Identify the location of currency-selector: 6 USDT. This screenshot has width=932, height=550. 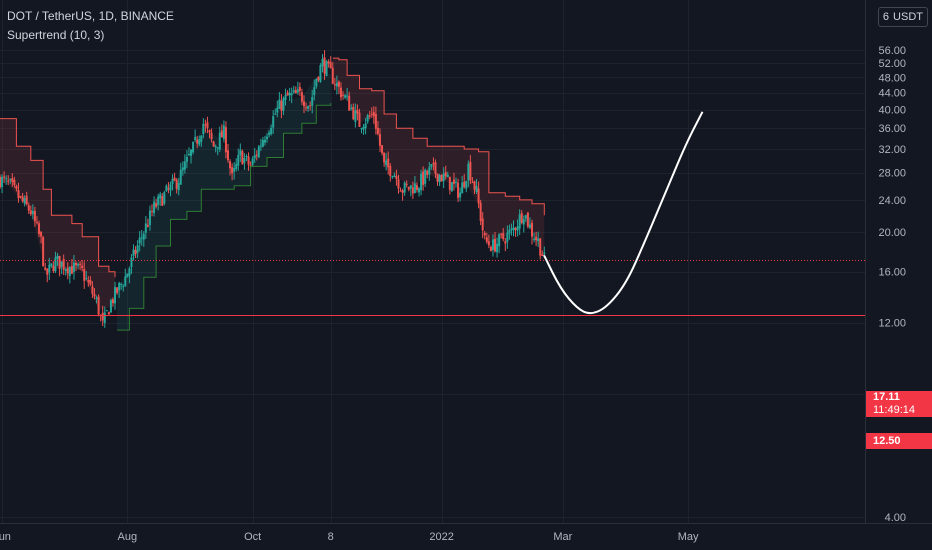
(902, 17).